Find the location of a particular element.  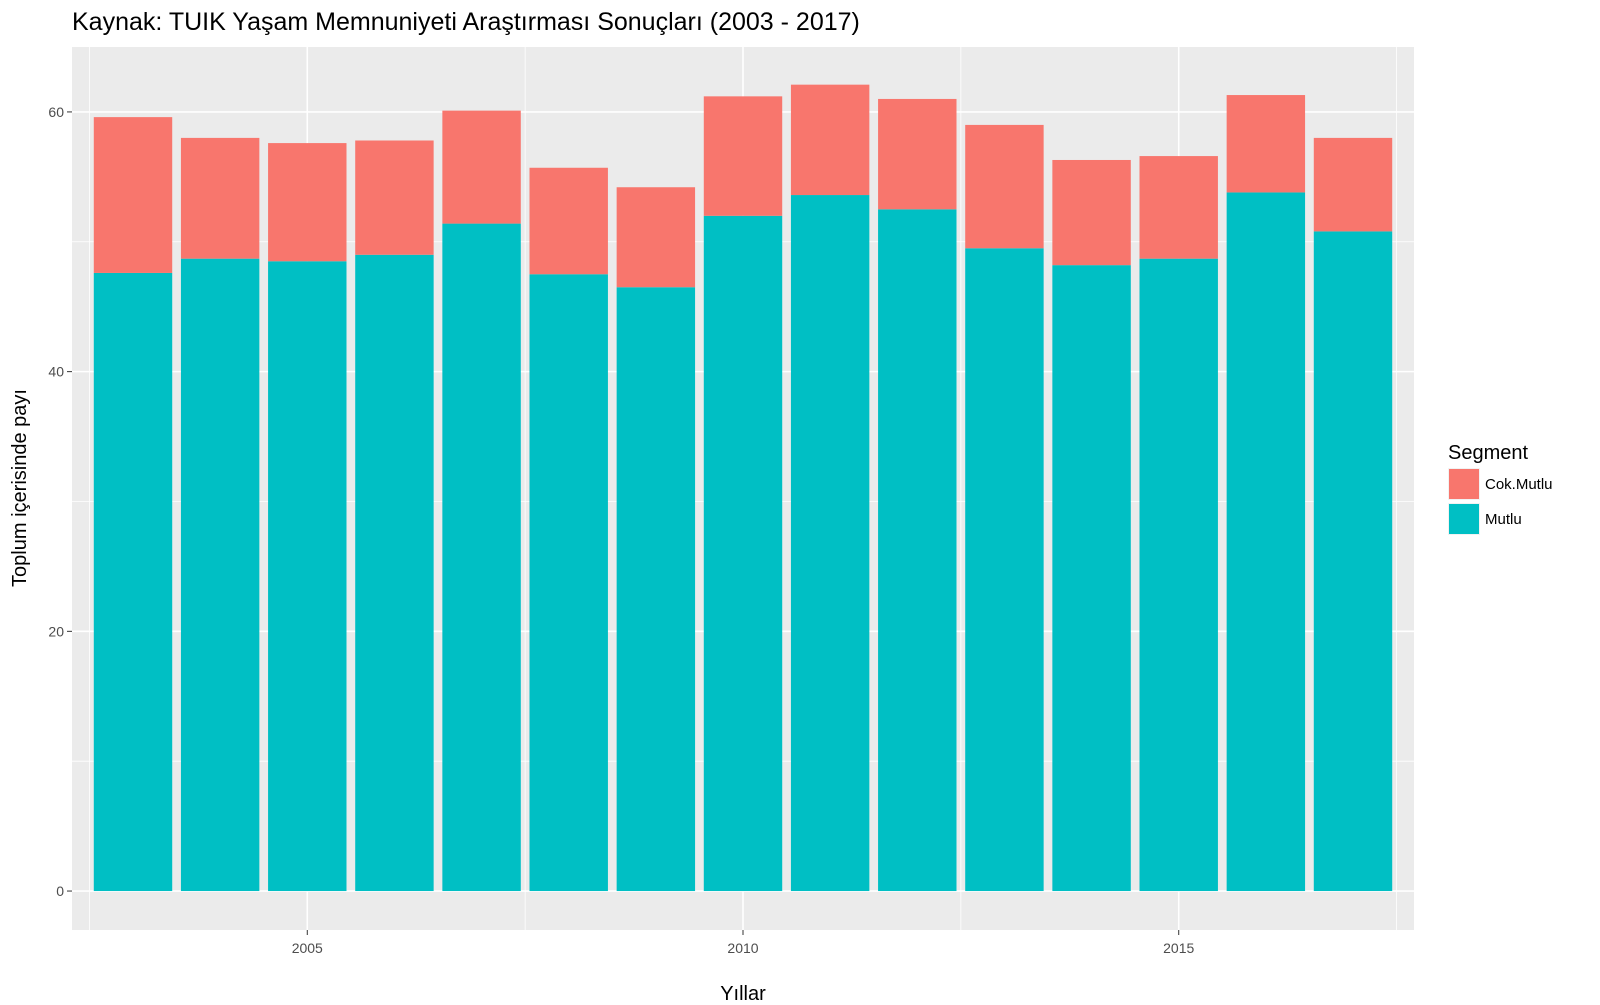

y-axis: 0 20 40 60 is located at coordinates (60, 501).